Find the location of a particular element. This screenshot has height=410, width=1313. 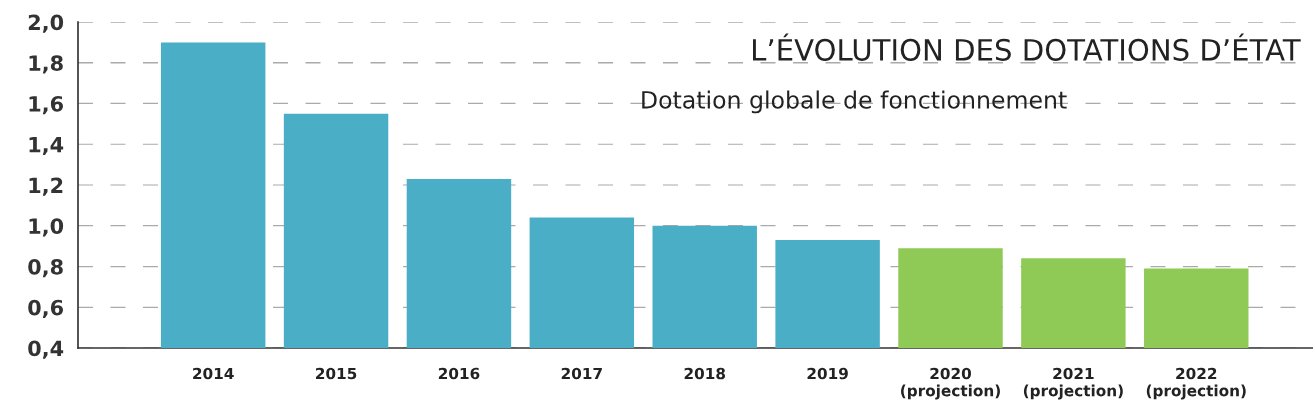

y-tick-label: 1,0 is located at coordinates (46, 227).